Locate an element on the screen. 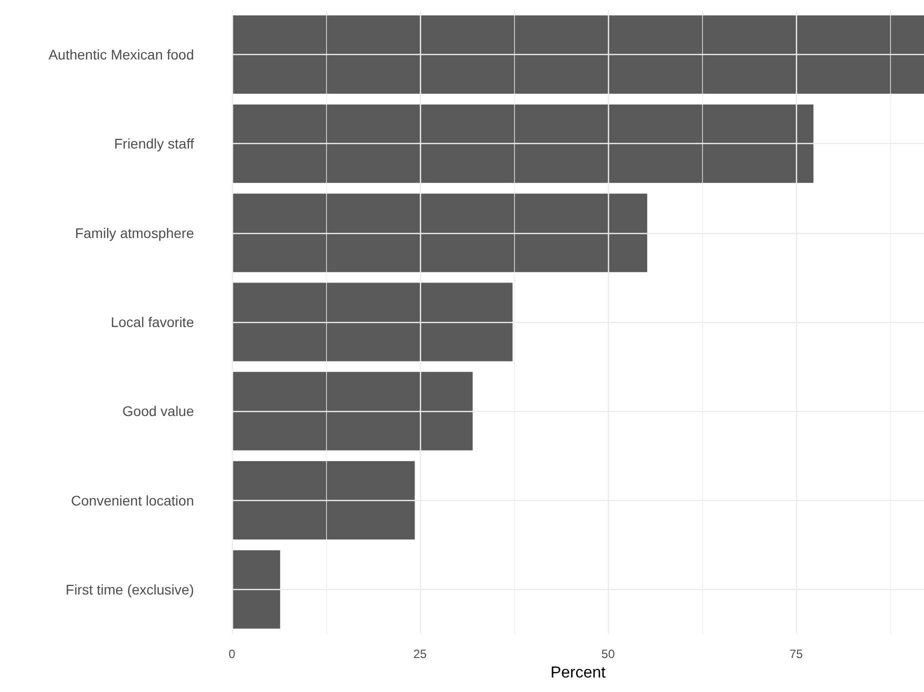 The height and width of the screenshot is (692, 924). x-tick-label: 25 is located at coordinates (420, 654).